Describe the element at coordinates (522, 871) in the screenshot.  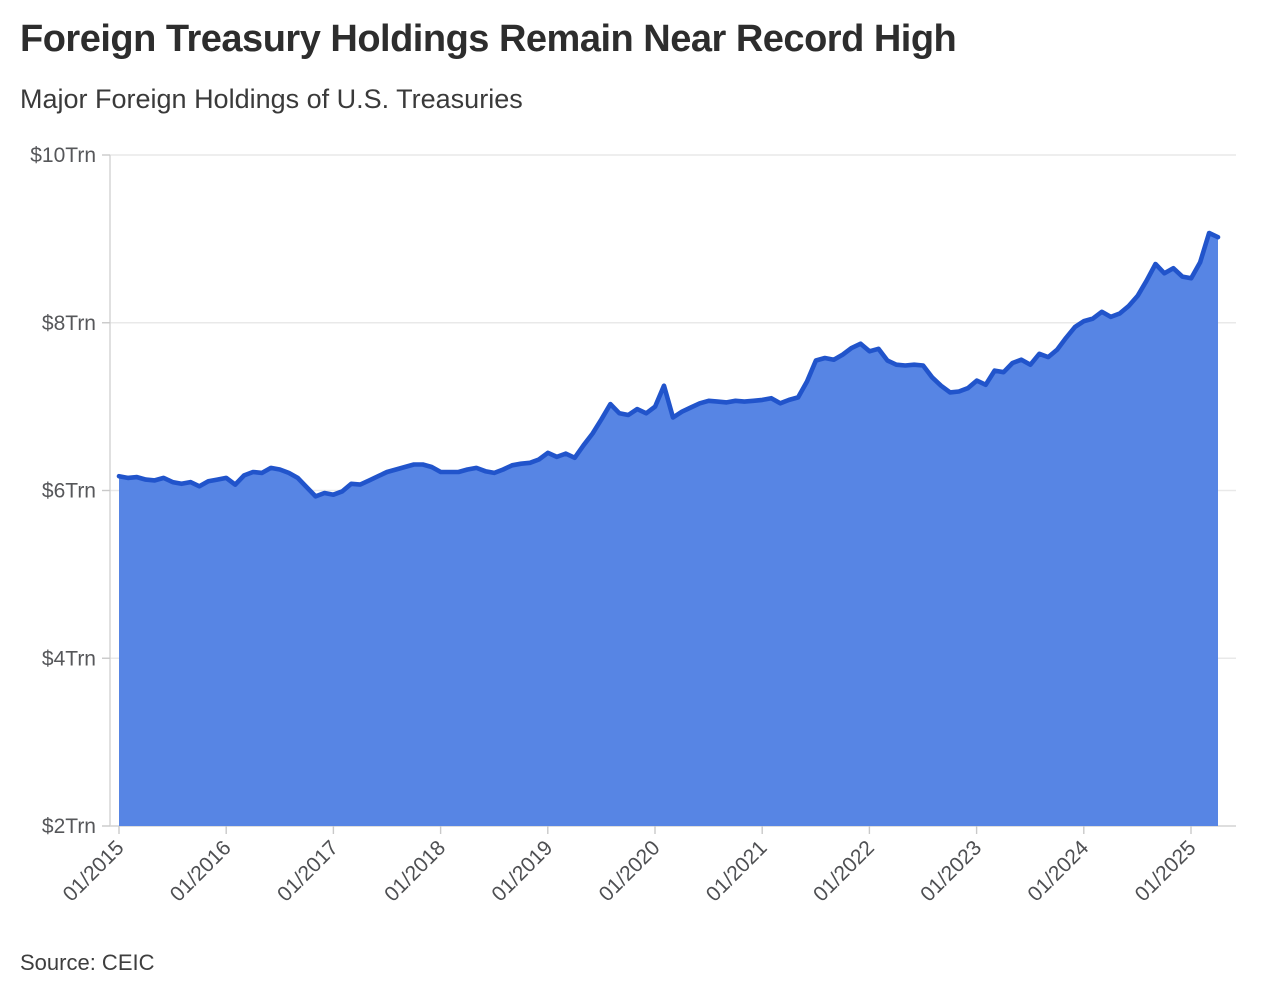
I see `x-tick-label-4: 01/2019` at that location.